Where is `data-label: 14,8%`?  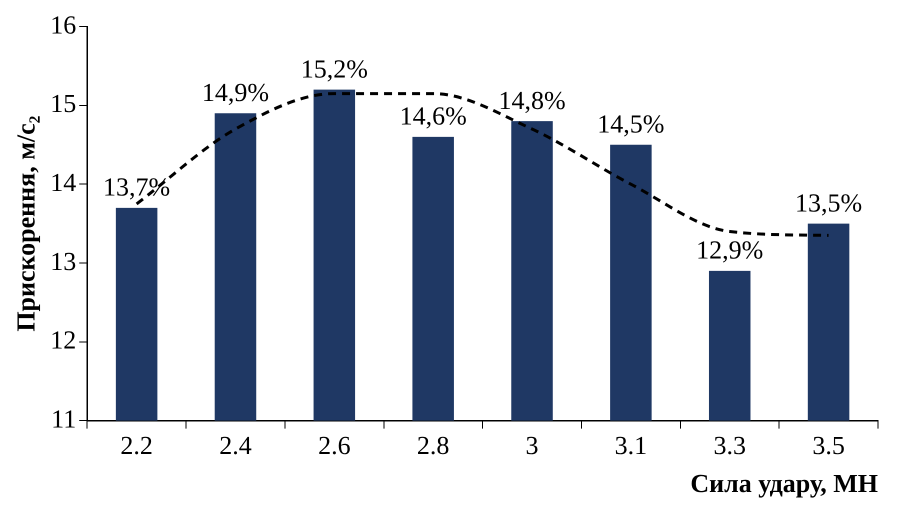 data-label: 14,8% is located at coordinates (532, 100).